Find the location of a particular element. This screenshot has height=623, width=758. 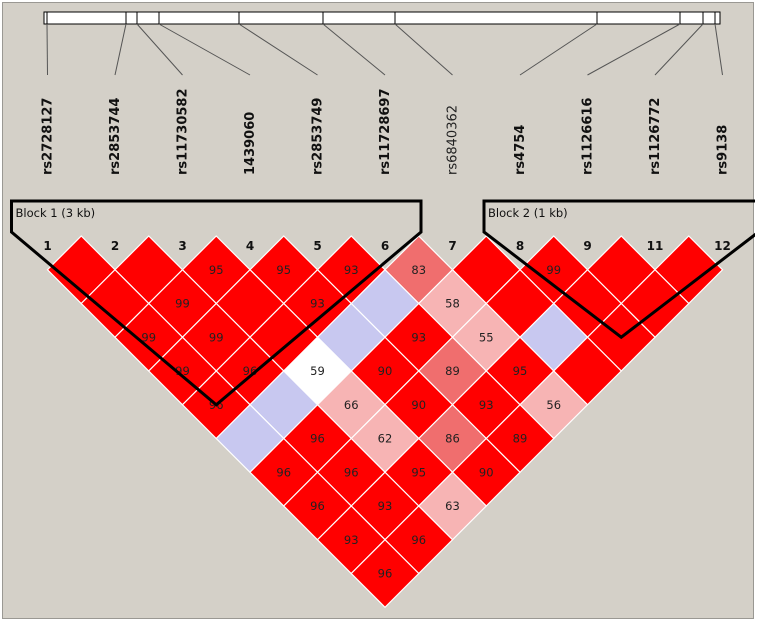

snp-connector-lines is located at coordinates (384, 49).